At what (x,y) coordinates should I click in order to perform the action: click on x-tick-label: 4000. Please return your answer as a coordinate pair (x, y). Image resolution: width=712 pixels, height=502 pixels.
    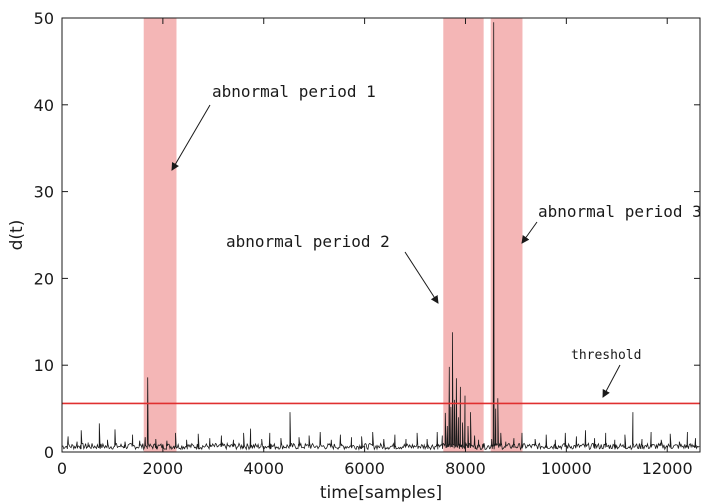
    Looking at the image, I should click on (263, 468).